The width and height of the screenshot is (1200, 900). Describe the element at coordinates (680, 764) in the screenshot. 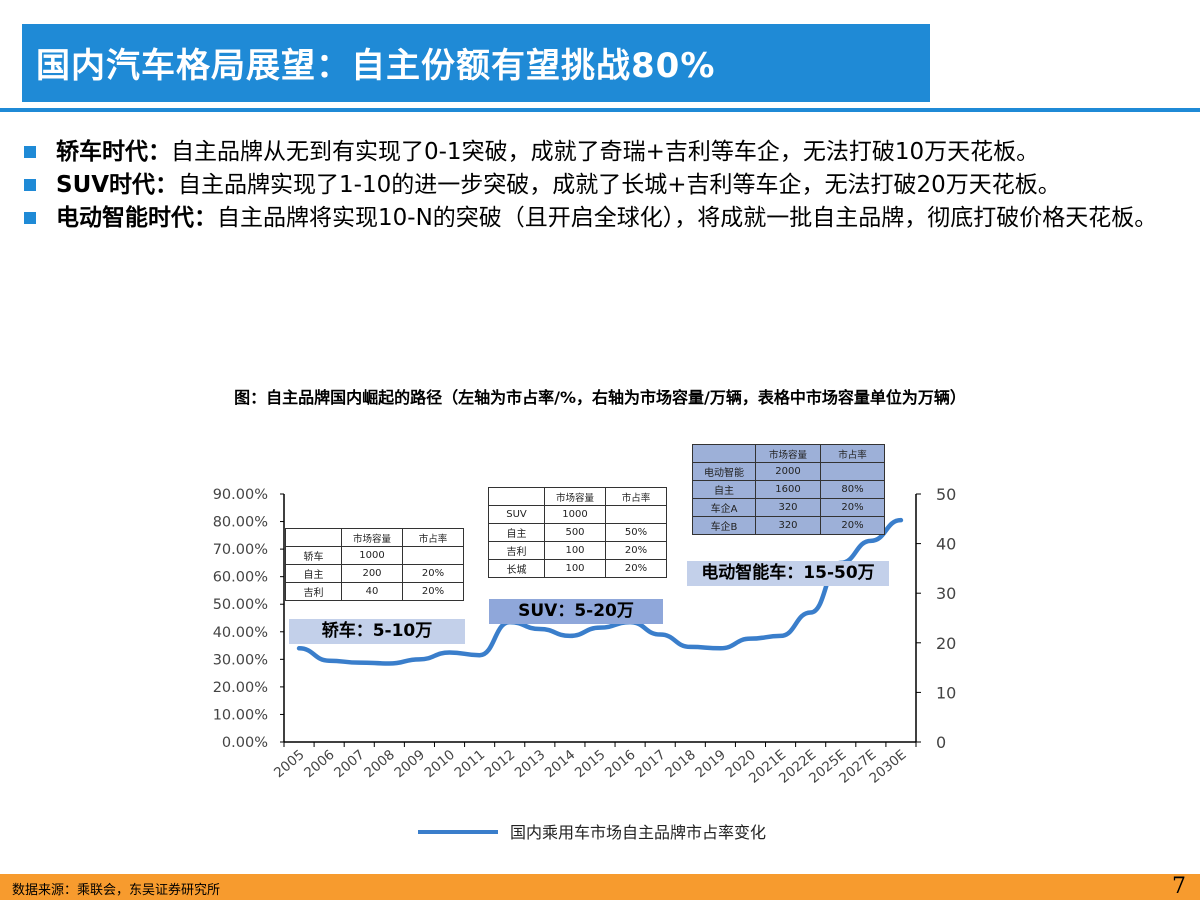

I see `x-tick-label: 2018` at that location.